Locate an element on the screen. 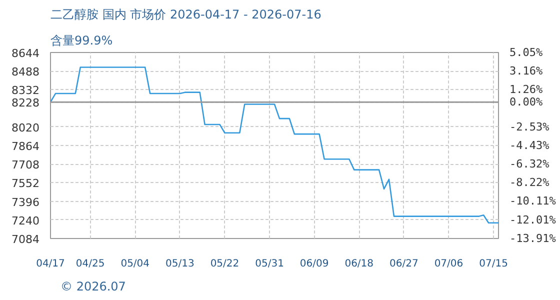 This screenshot has height=300, width=560. y2-tick-label: -10.11% is located at coordinates (533, 201).